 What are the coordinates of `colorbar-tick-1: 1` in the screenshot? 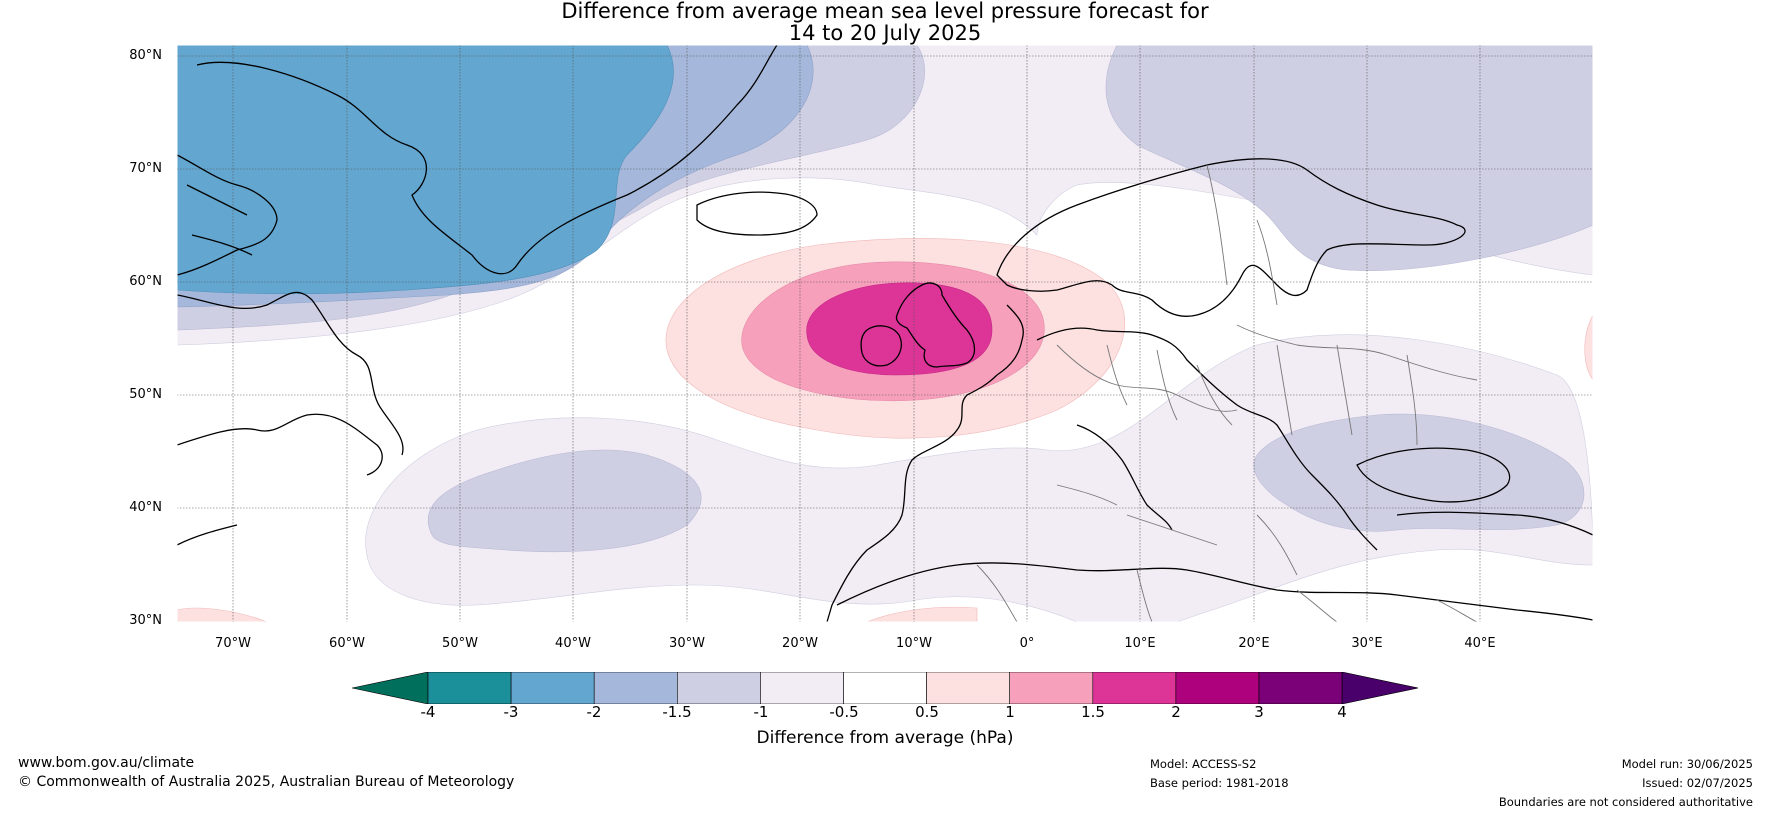 It's located at (1010, 712).